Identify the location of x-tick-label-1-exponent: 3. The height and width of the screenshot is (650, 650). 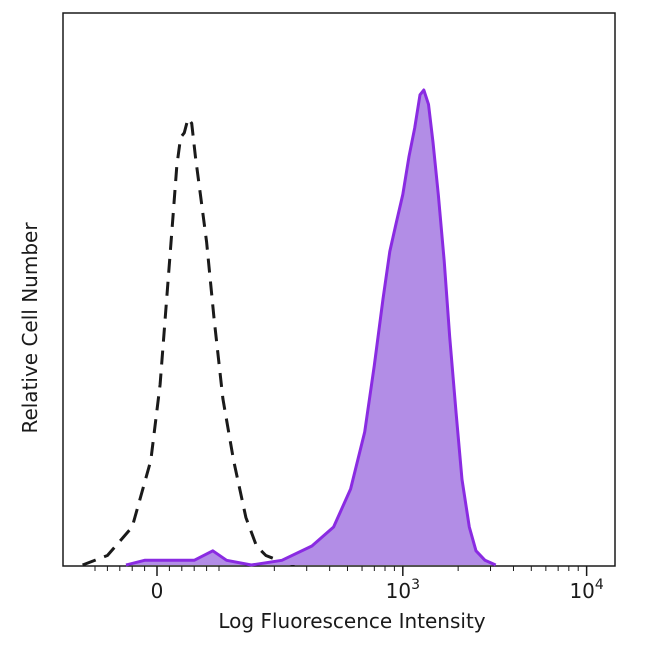
(415, 585).